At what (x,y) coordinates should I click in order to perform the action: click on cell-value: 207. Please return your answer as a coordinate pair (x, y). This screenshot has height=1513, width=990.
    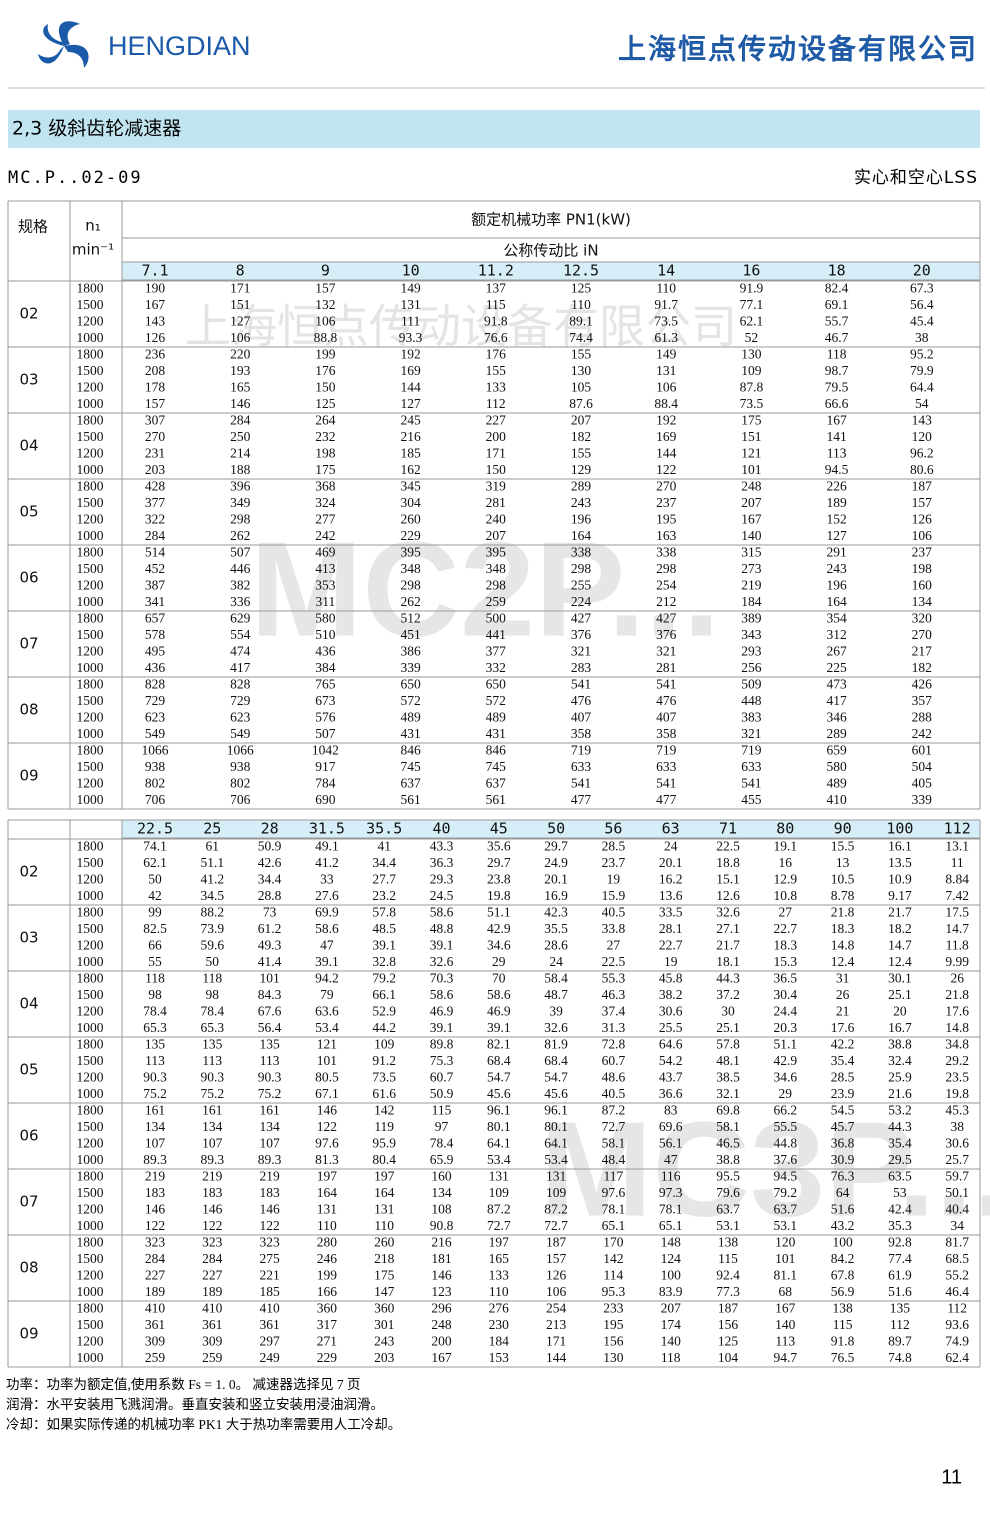
    Looking at the image, I should click on (671, 1307).